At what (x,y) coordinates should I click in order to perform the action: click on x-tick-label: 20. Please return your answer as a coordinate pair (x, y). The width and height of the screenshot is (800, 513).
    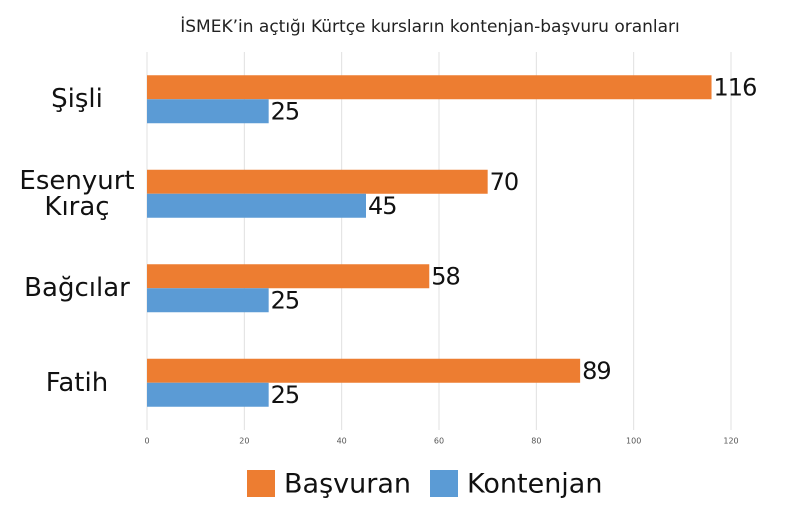
    Looking at the image, I should click on (244, 441).